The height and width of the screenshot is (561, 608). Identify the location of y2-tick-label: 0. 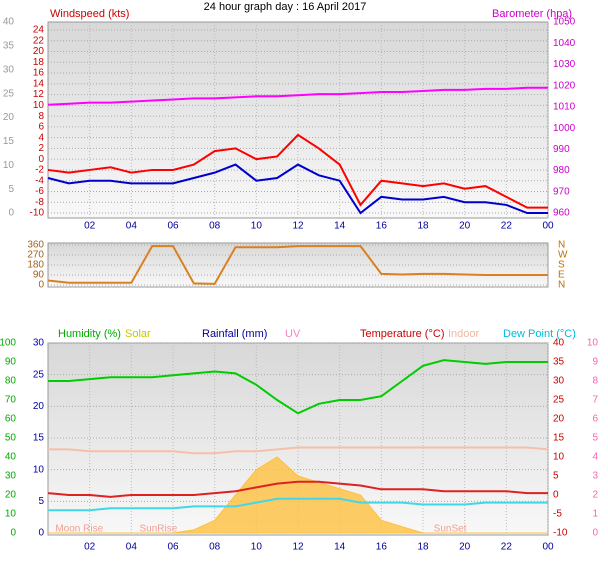
(556, 495).